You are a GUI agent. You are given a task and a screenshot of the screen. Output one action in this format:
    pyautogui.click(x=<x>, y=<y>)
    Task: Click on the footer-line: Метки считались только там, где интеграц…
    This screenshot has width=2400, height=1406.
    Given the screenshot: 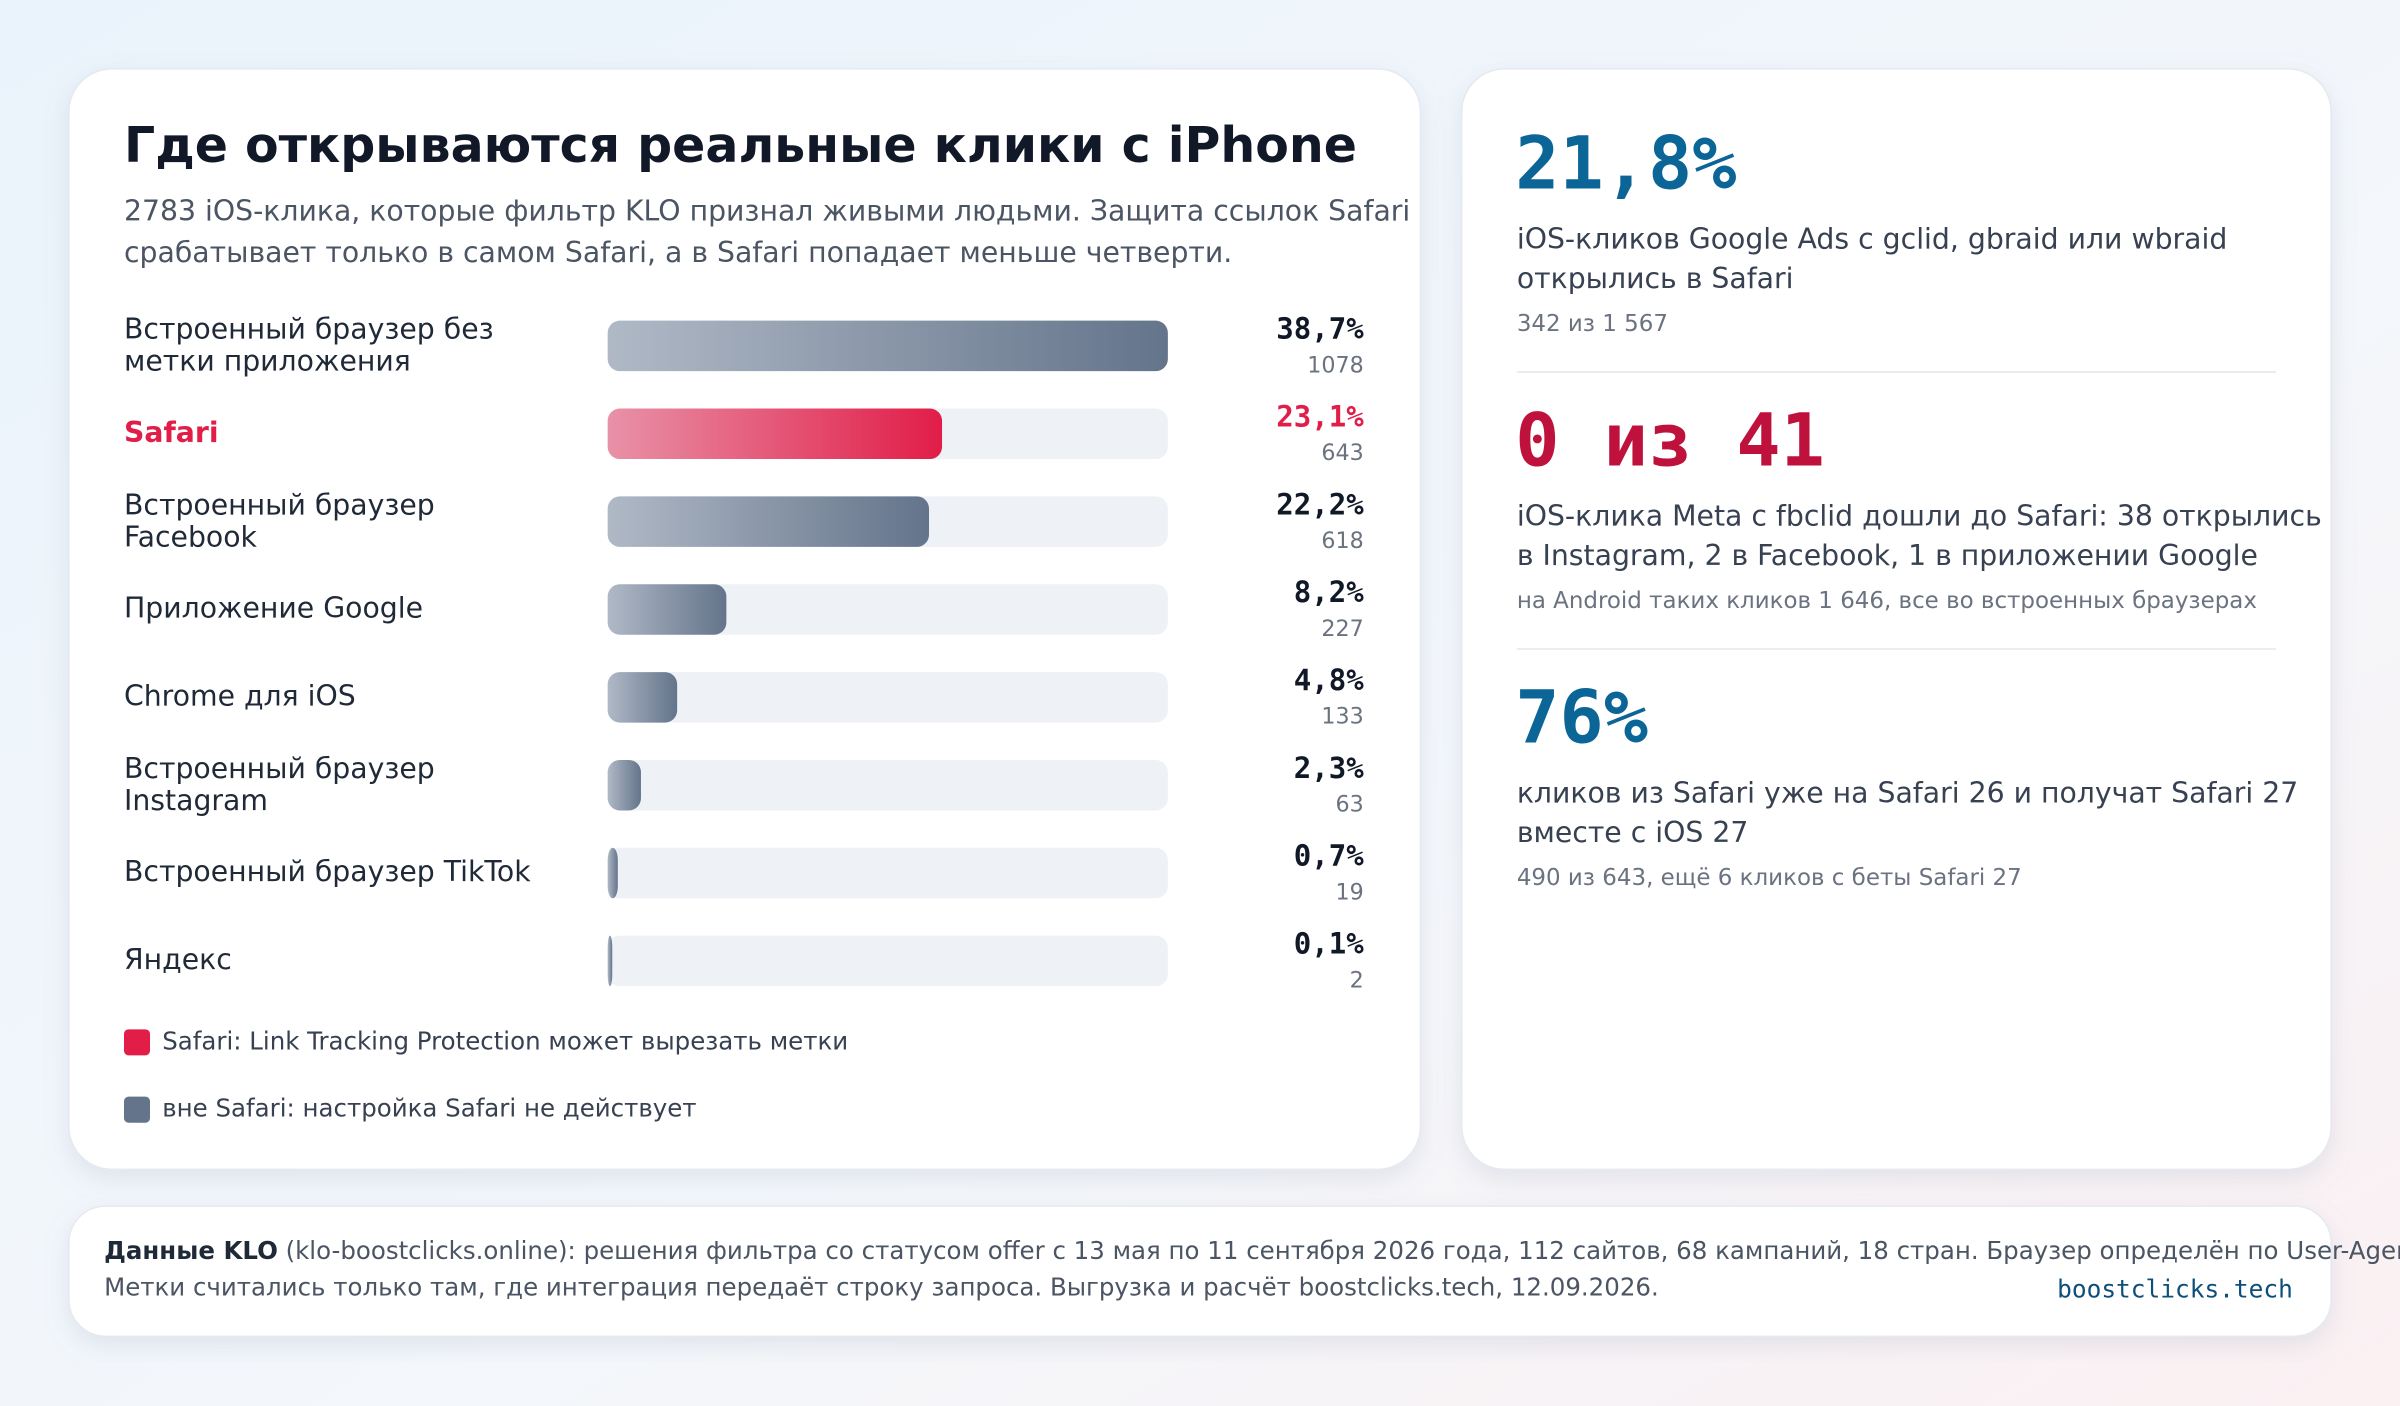 What is the action you would take?
    pyautogui.click(x=881, y=1287)
    